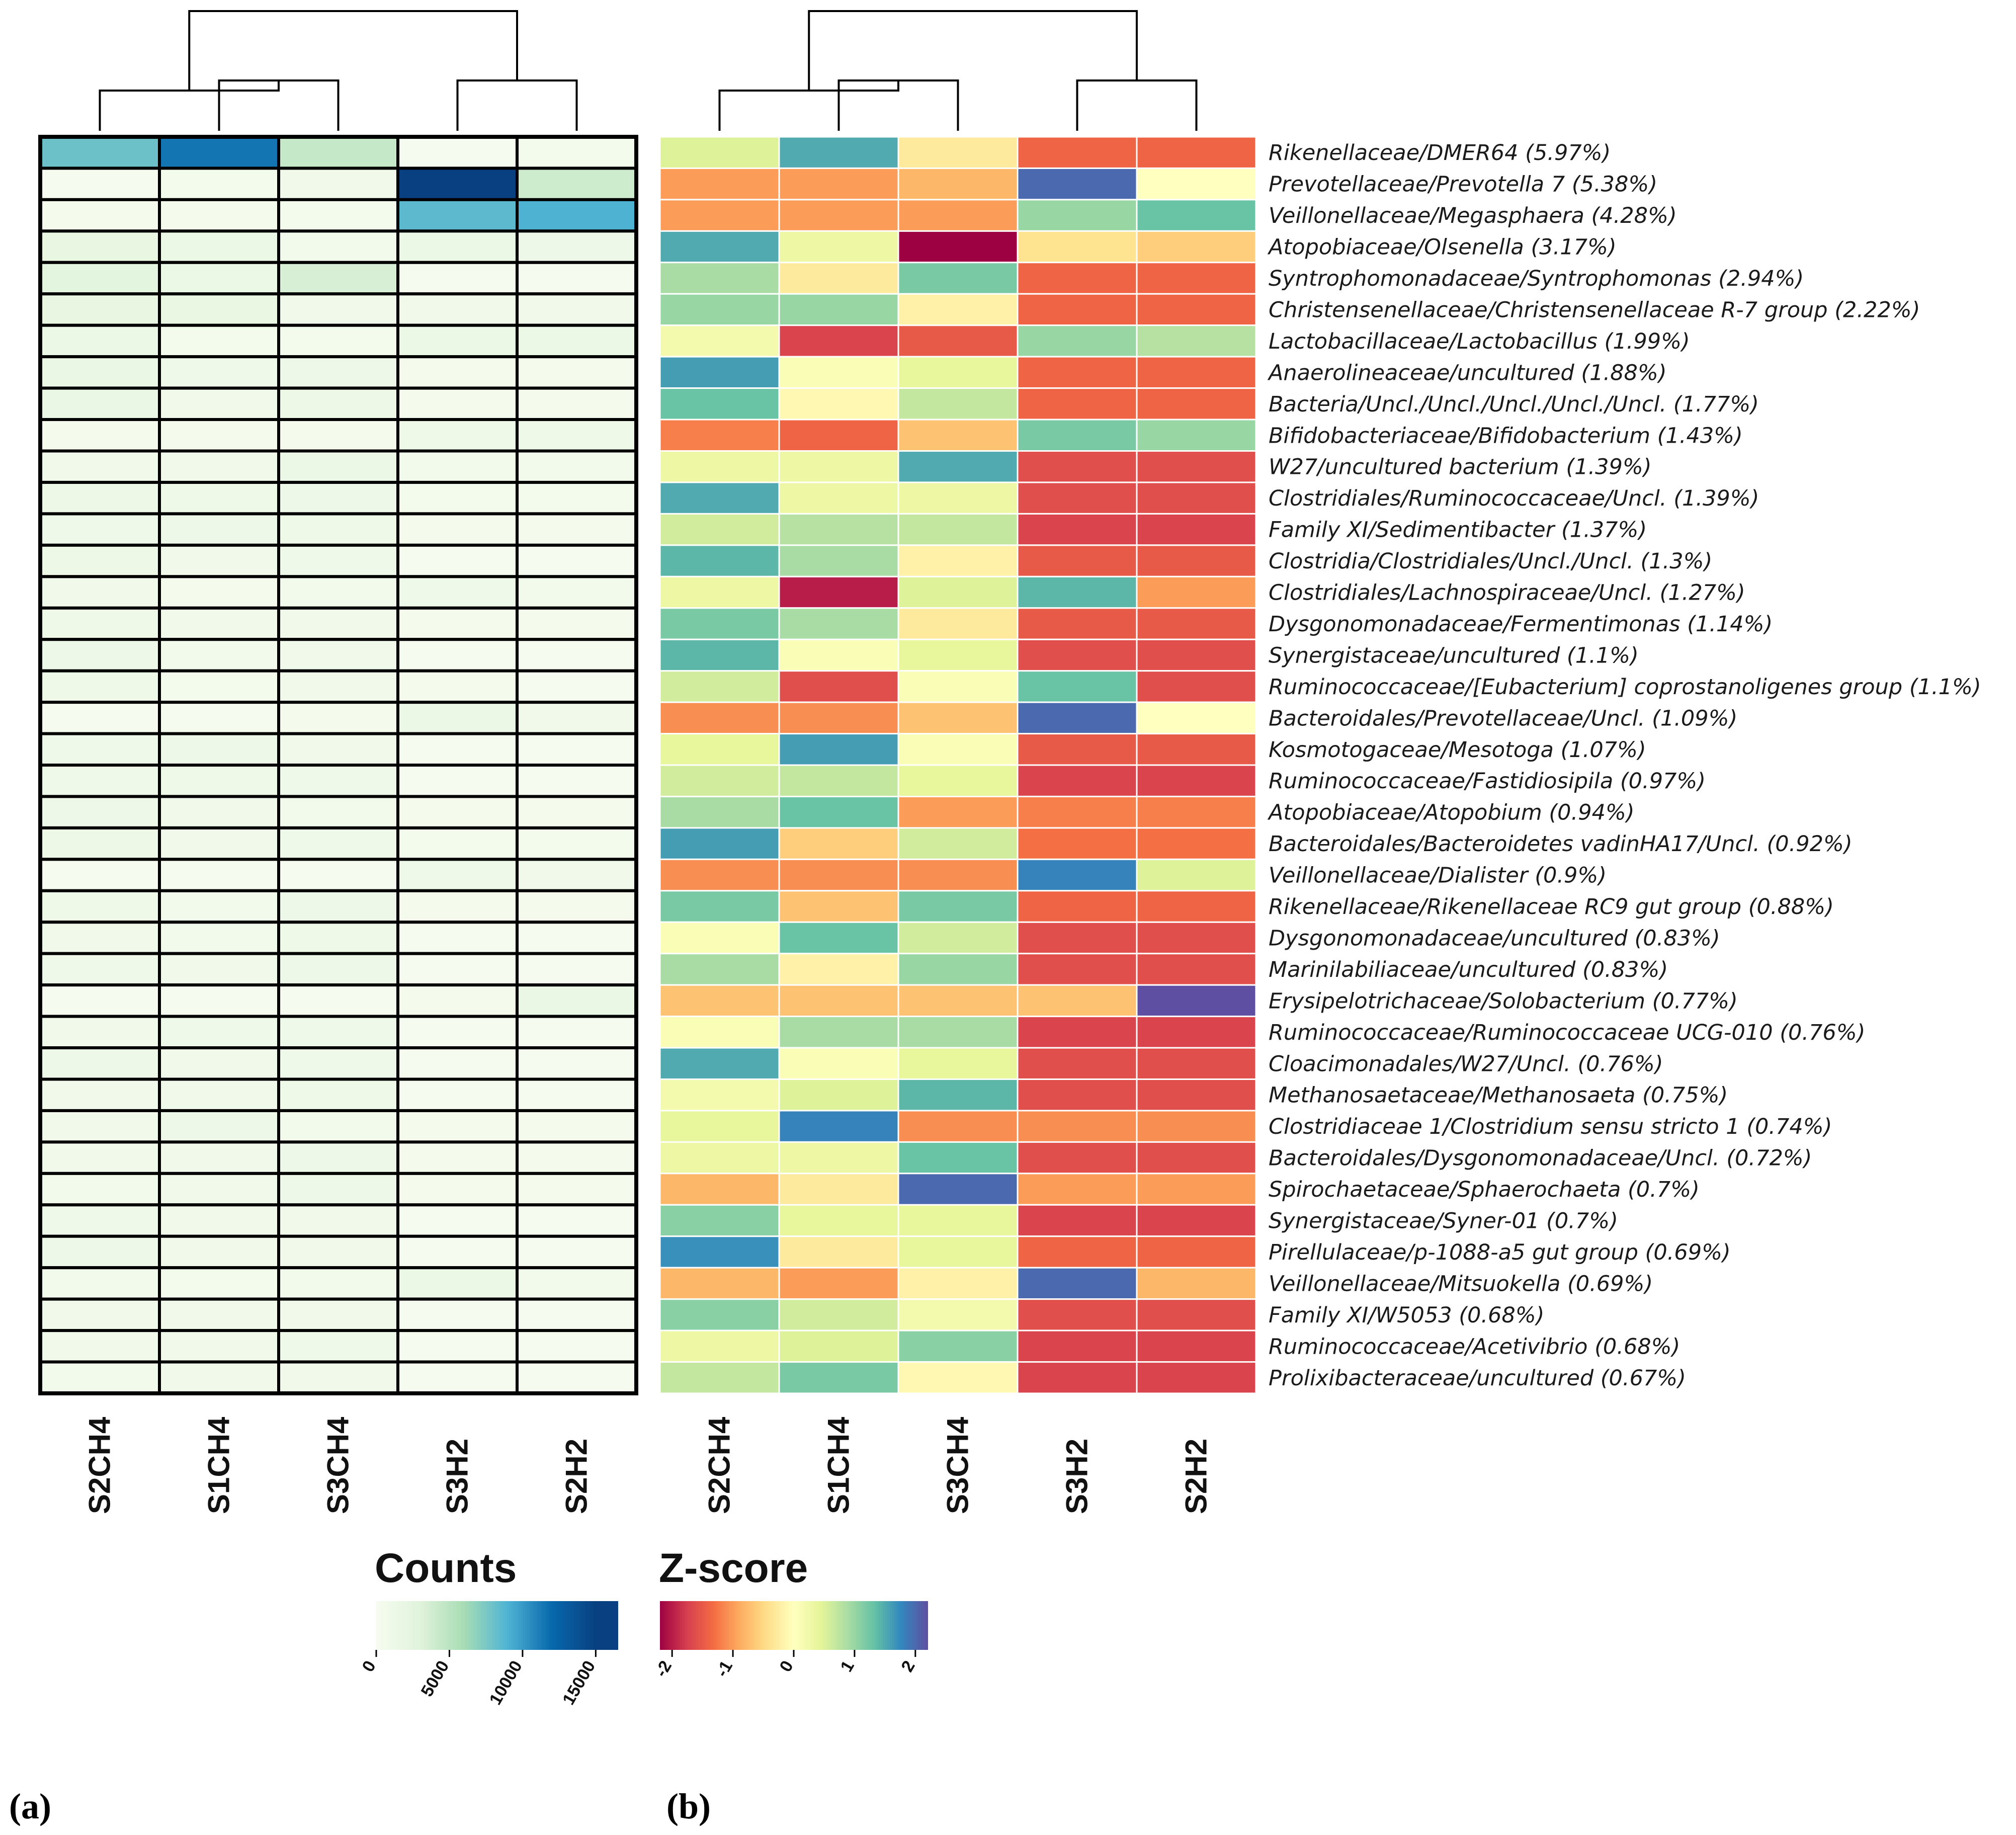 The height and width of the screenshot is (1835, 2016). I want to click on taxon-label: Synergistaceae/uncultured (1.1%), so click(1454, 655).